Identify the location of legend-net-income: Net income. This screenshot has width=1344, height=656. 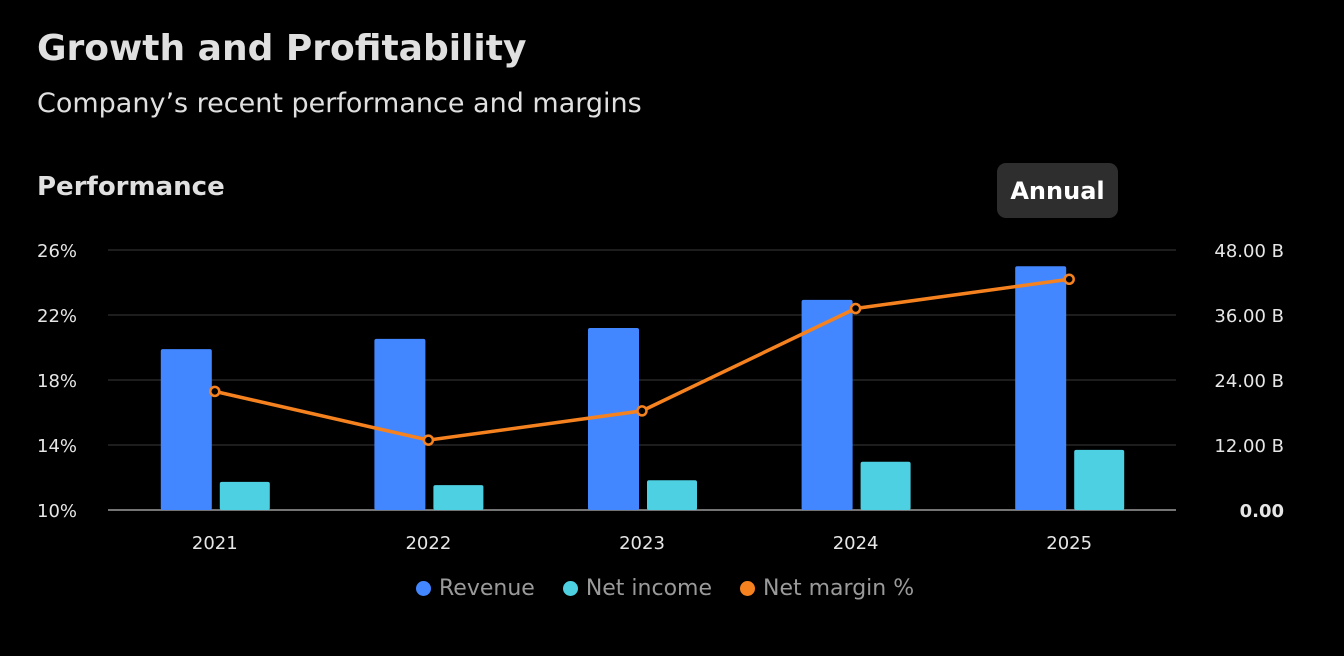
(637, 588).